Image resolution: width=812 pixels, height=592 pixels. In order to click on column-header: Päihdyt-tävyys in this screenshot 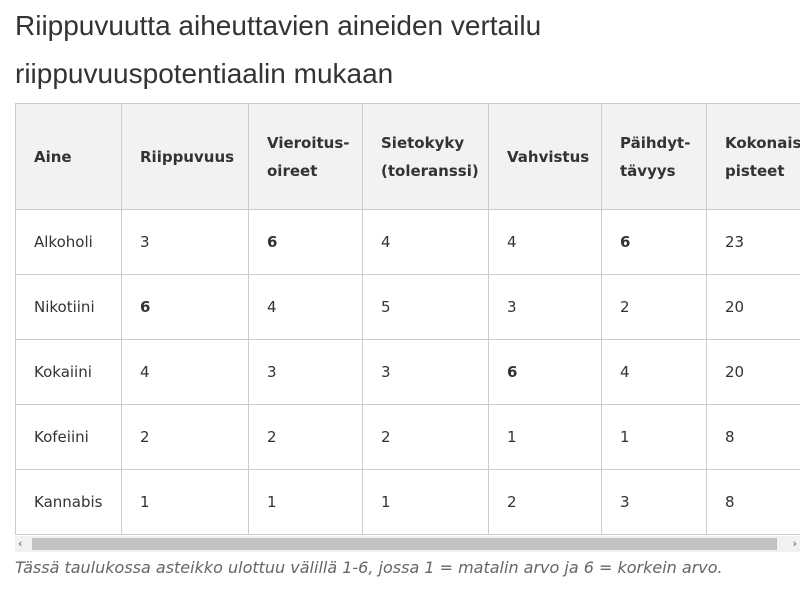, I will do `click(654, 156)`.